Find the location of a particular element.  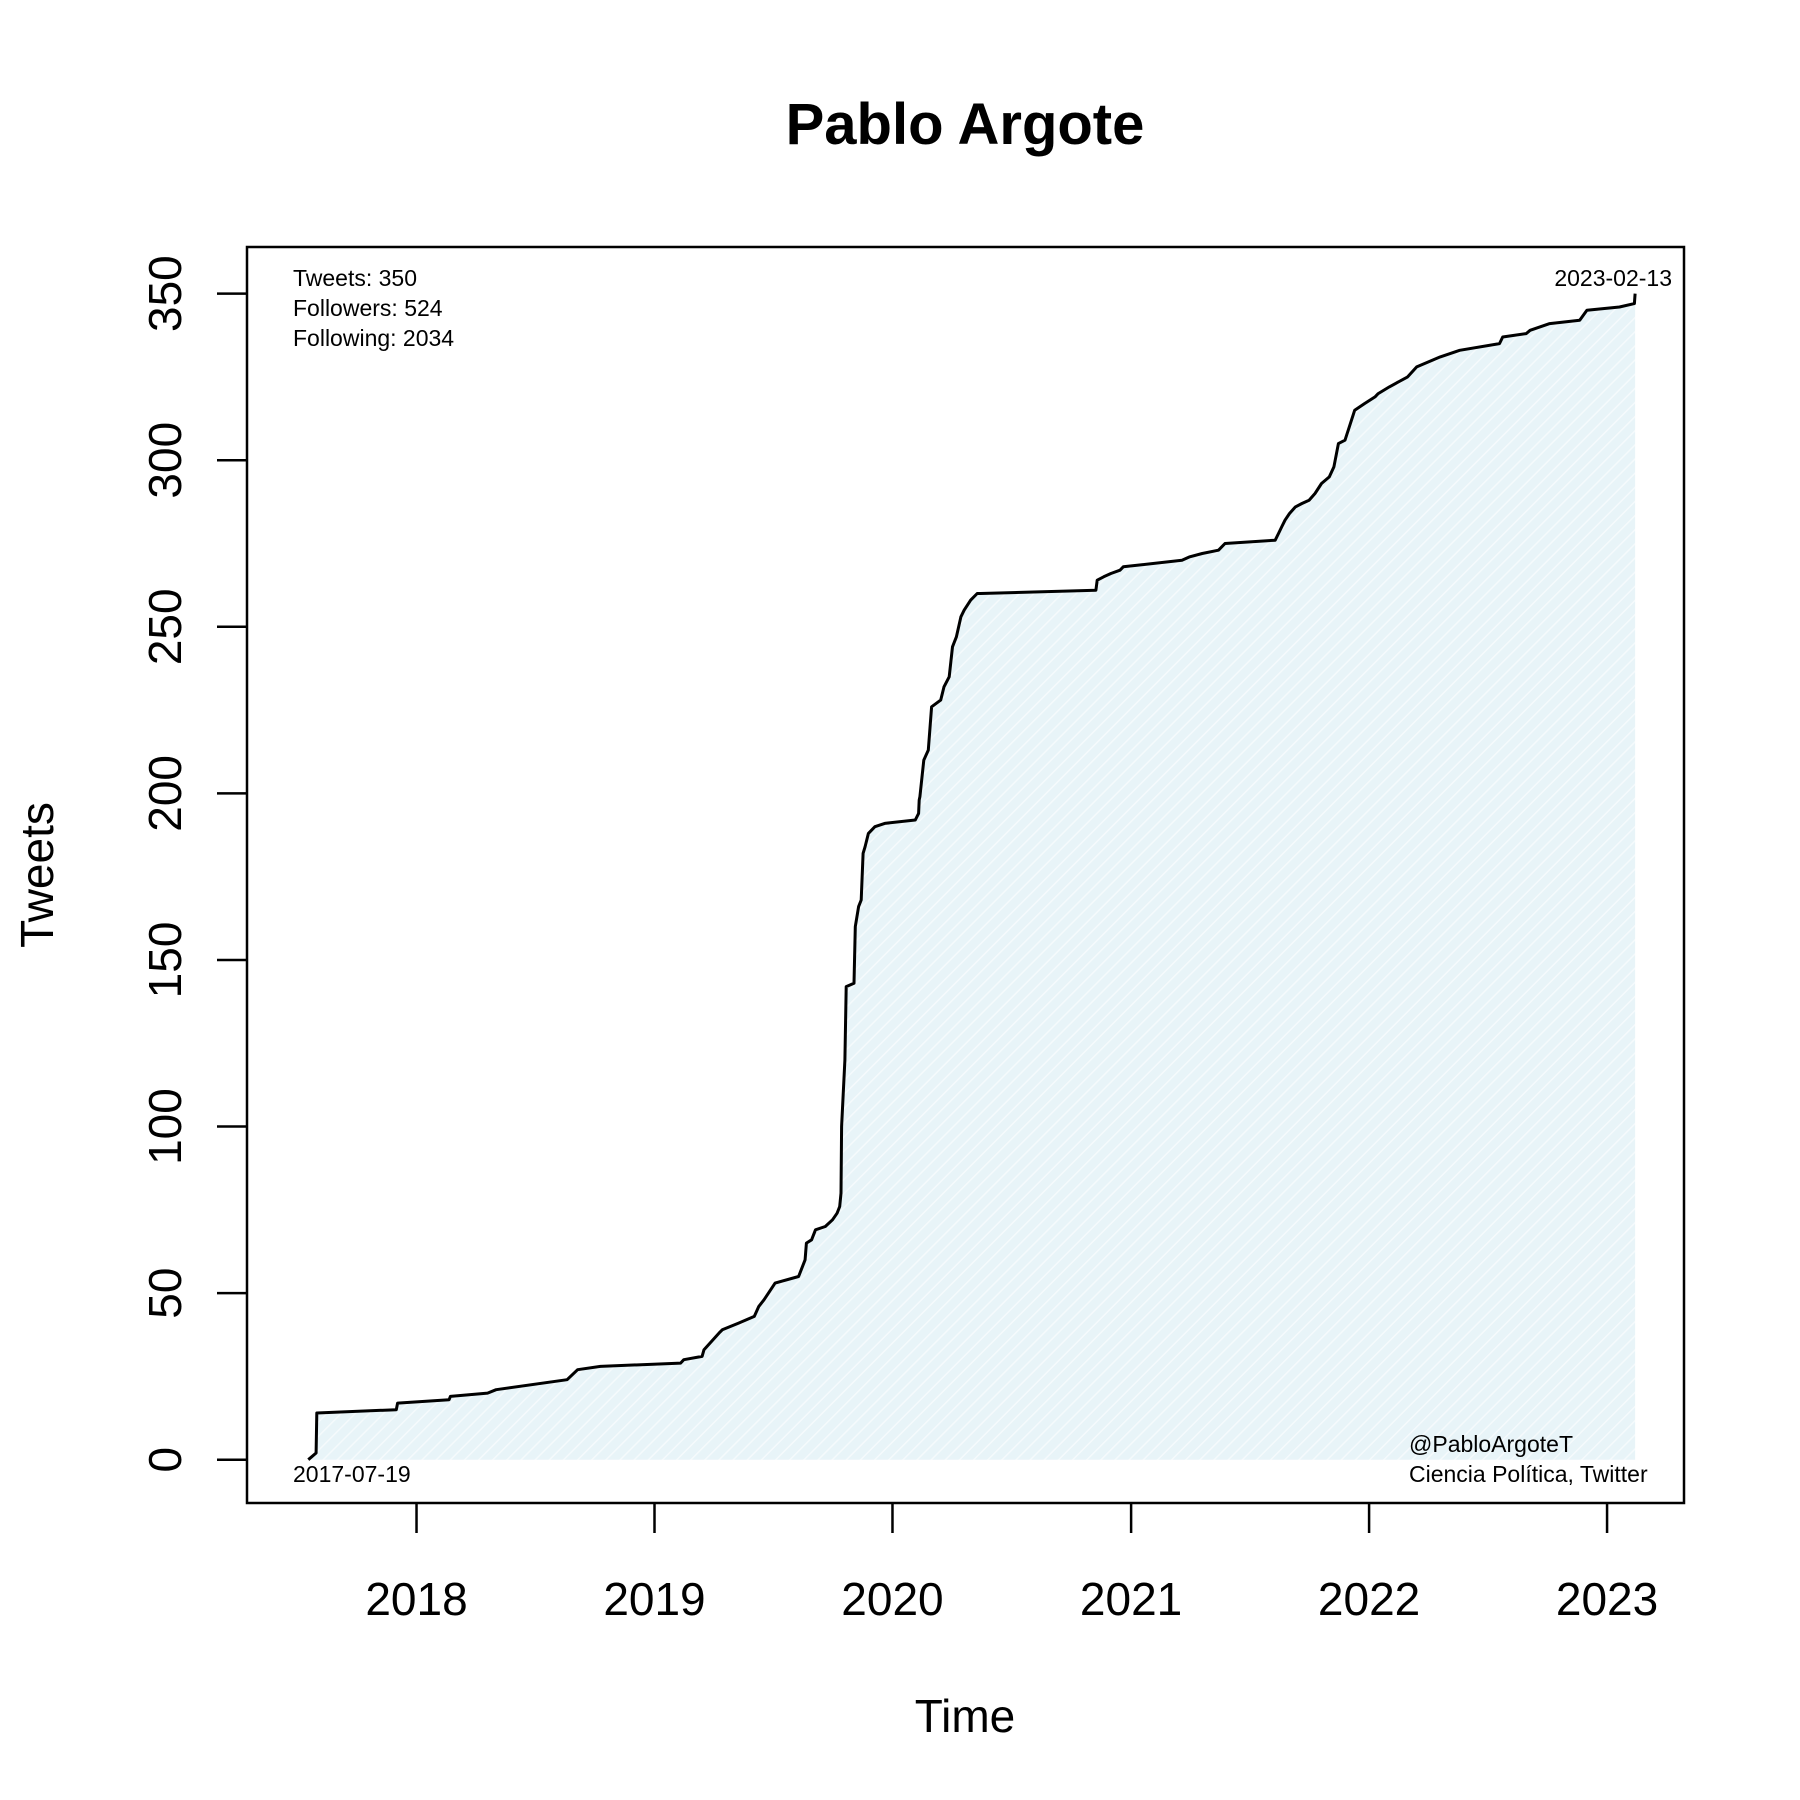

y-axis-title: Tweets is located at coordinates (37, 875).